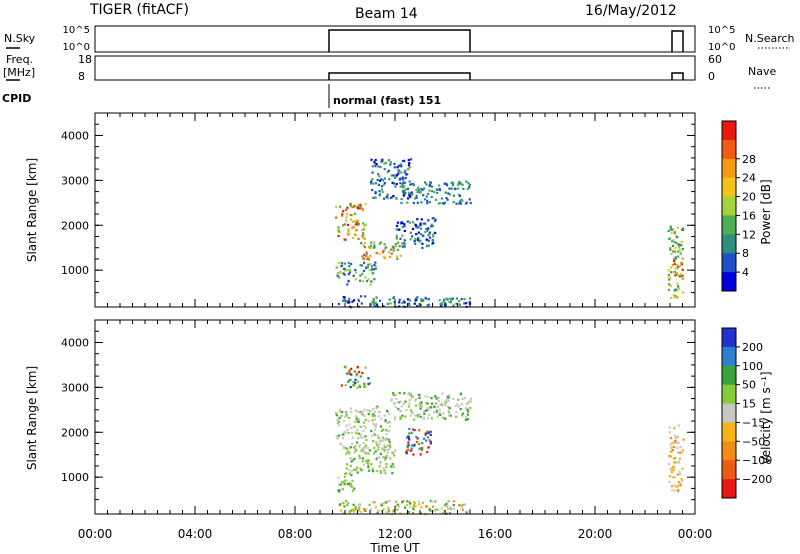 This screenshot has width=800, height=554. Describe the element at coordinates (75, 225) in the screenshot. I see `power-ytick-label: 2000` at that location.